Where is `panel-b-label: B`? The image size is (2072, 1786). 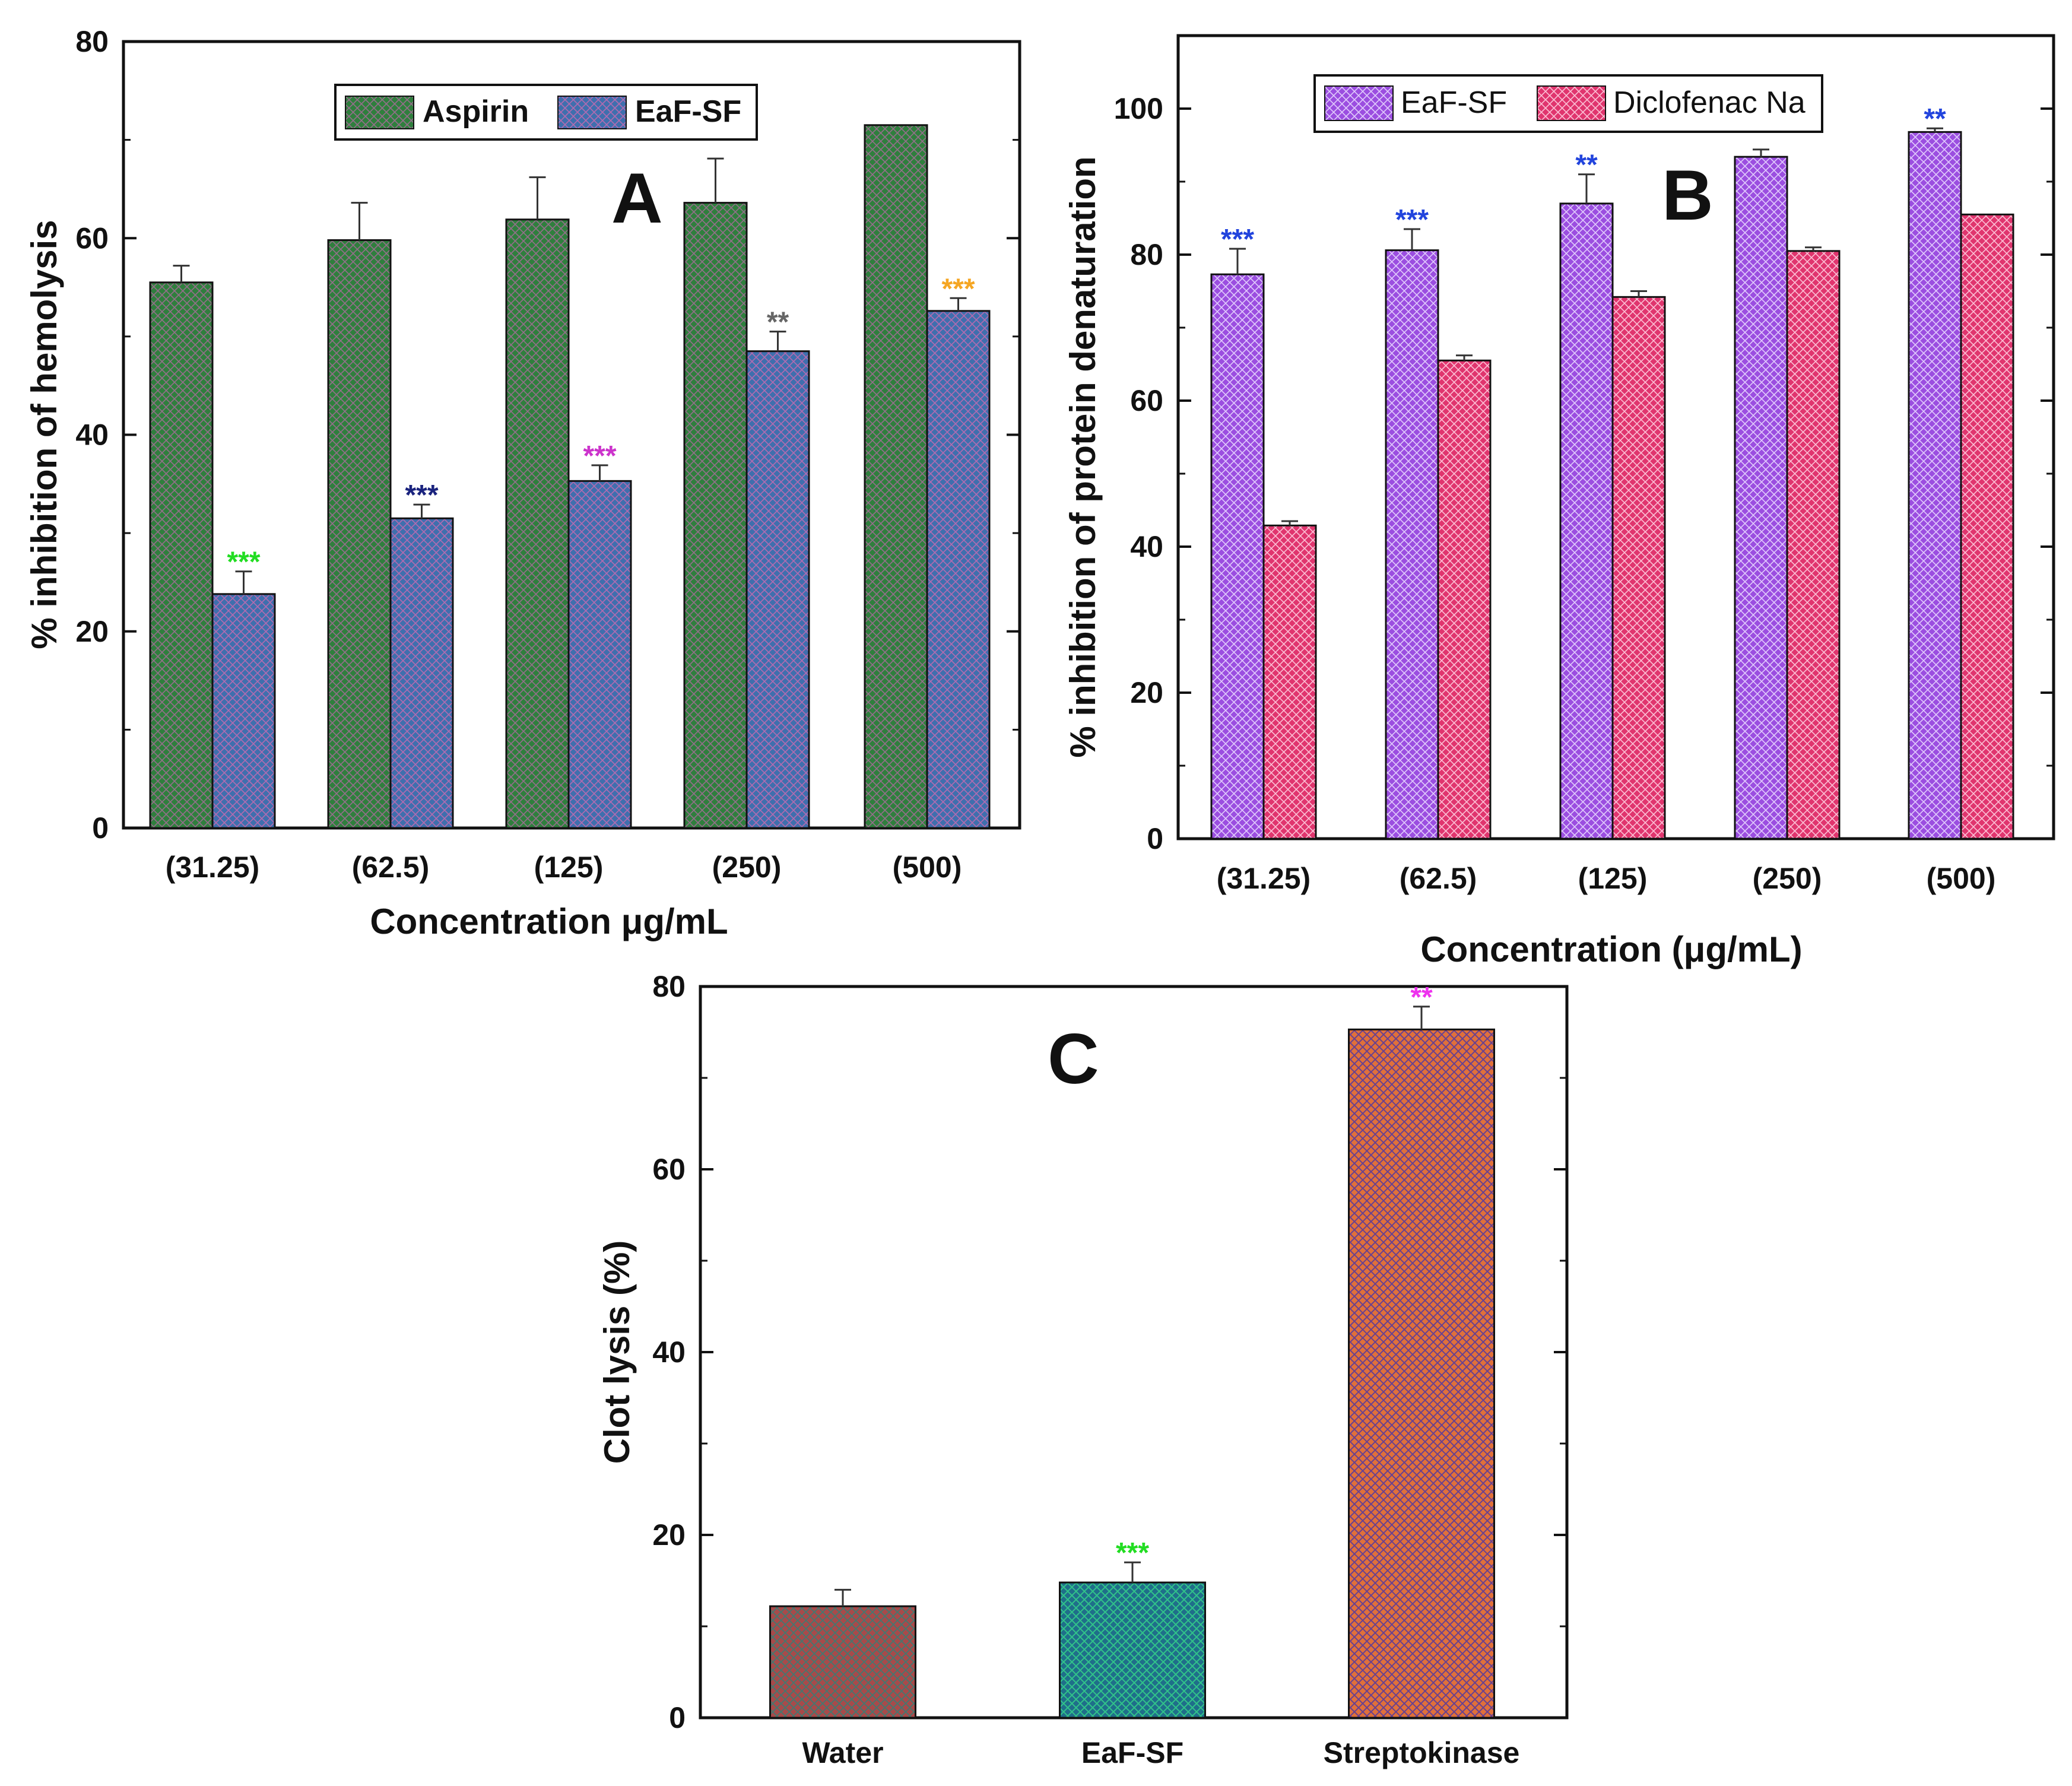 panel-b-label: B is located at coordinates (1688, 195).